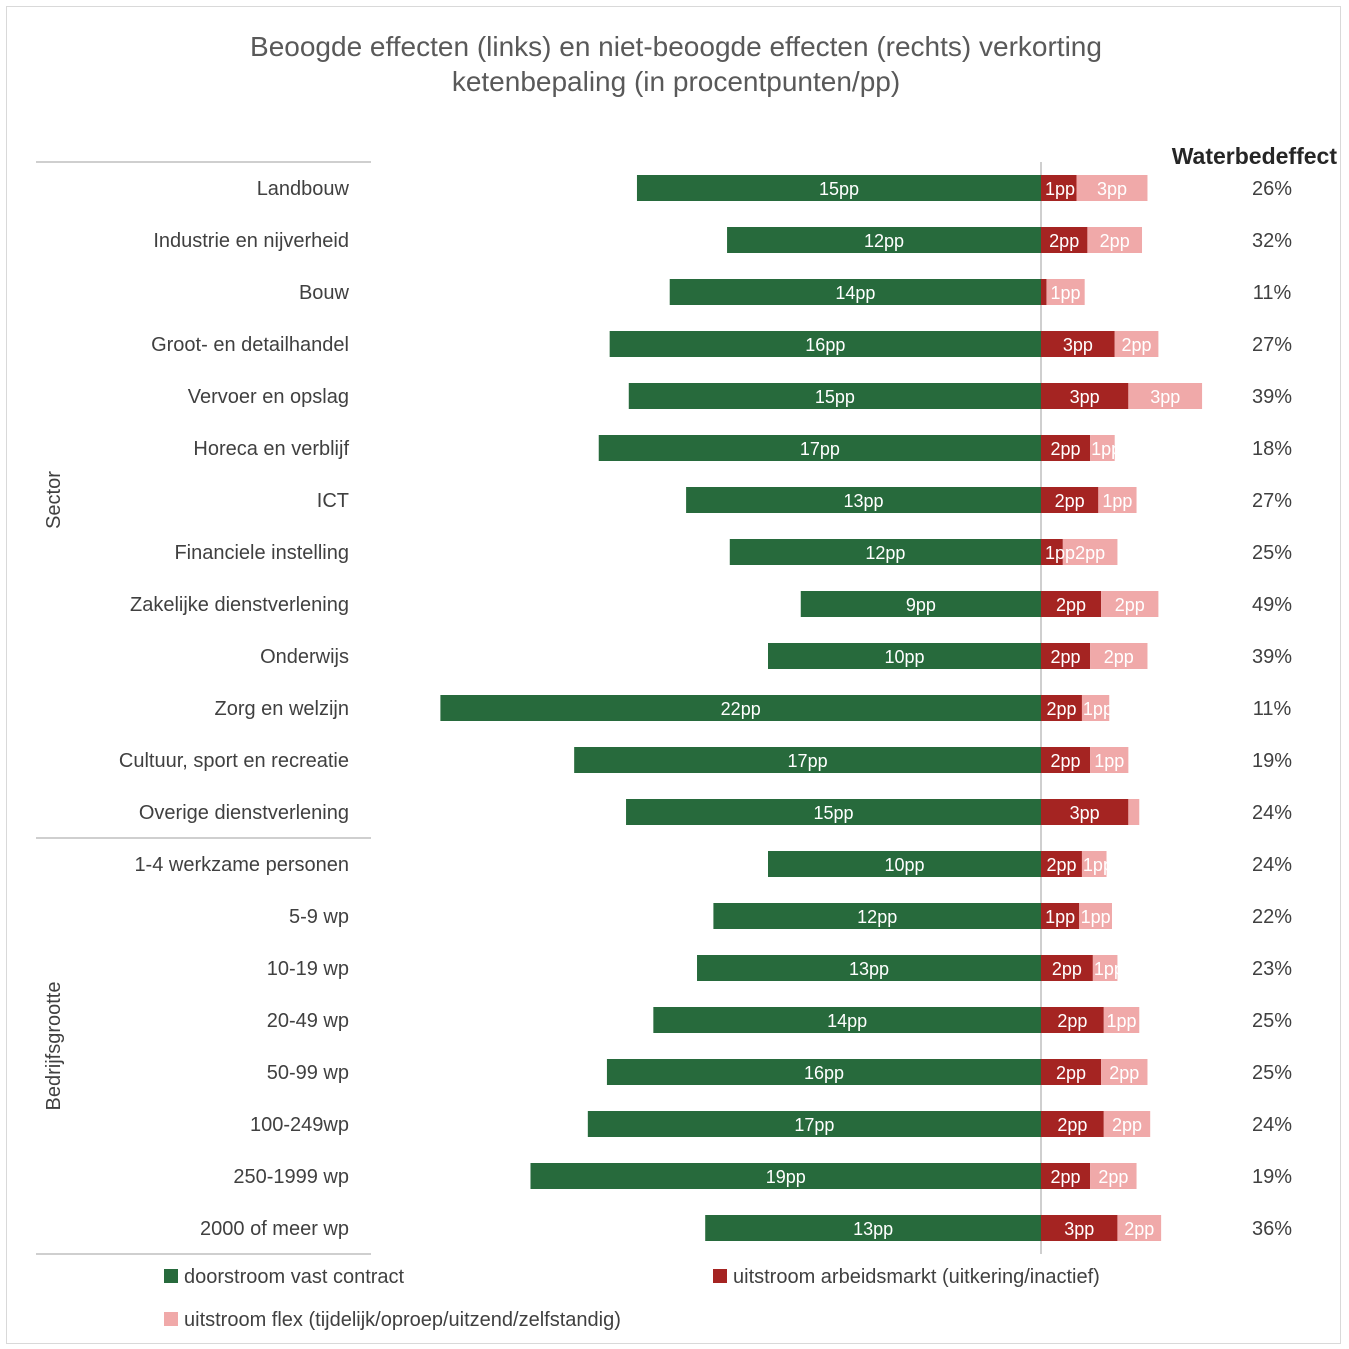 This screenshot has width=1349, height=1349. I want to click on waterbed-value: 32%, so click(1272, 241).